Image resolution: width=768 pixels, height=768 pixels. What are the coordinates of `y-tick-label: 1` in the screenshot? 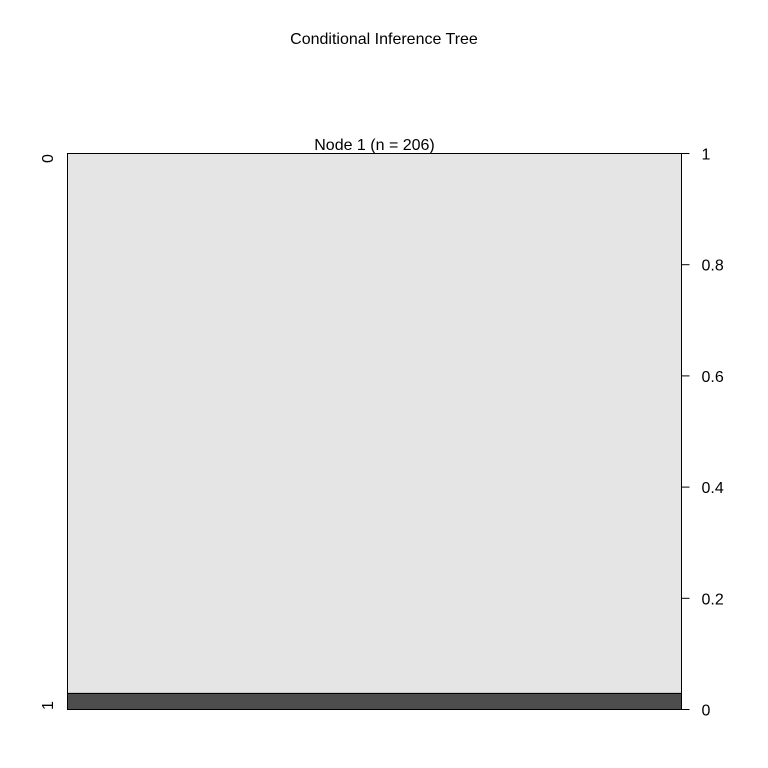 It's located at (706, 155).